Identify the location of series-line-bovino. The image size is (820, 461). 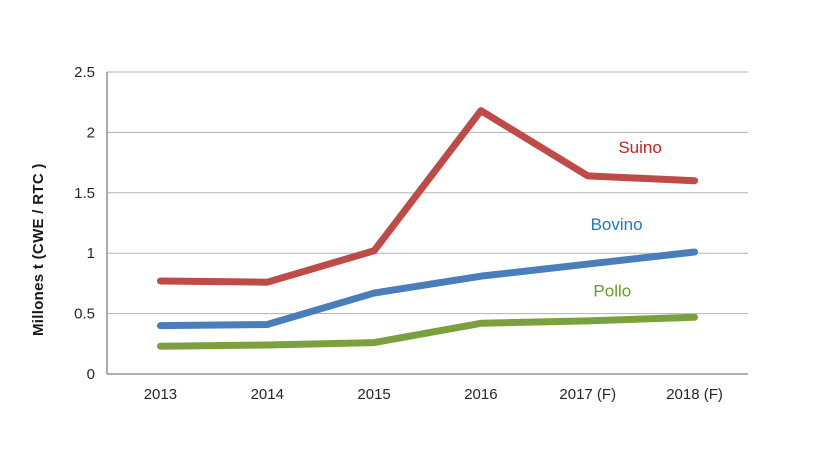
(427, 289).